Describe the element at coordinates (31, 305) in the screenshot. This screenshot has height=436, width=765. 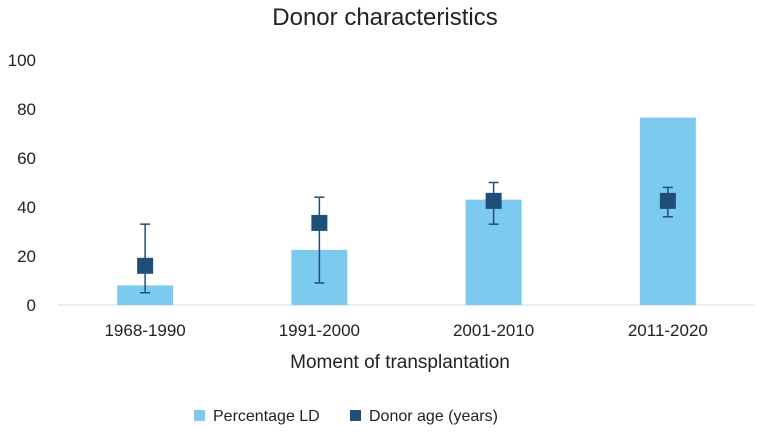
I see `y-tick-label: 0` at that location.